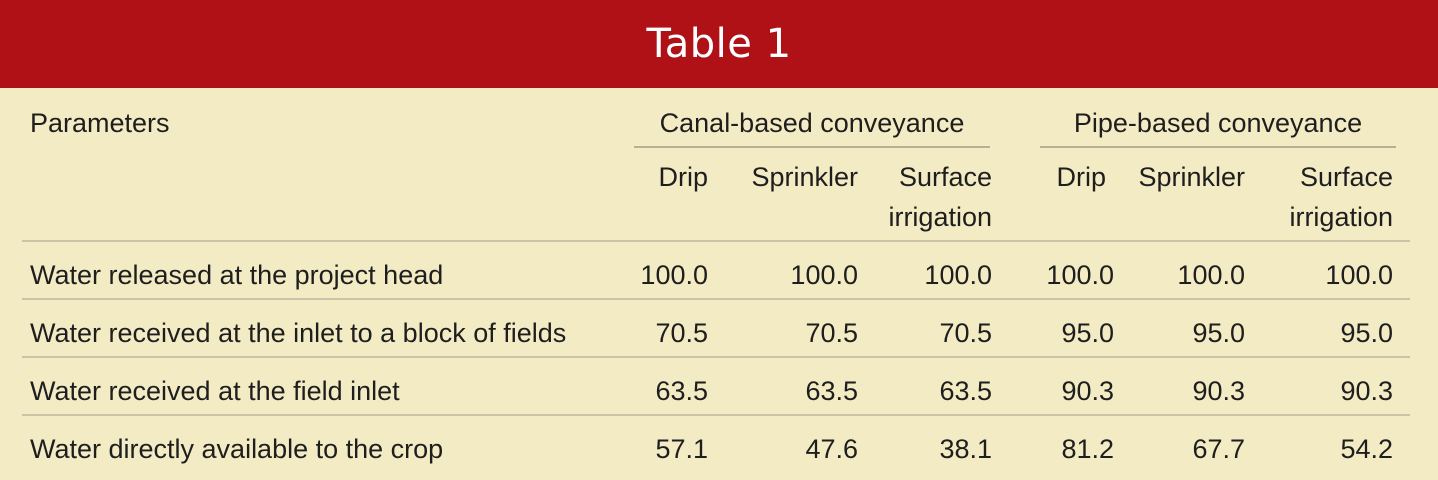  Describe the element at coordinates (824, 275) in the screenshot. I see `row-1-canal-sprinkler: 100.0` at that location.